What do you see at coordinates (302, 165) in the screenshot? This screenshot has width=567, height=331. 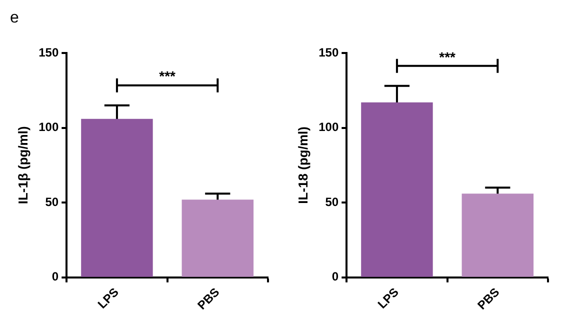 I see `y-axis-title: IL-18 (pg/ml)` at bounding box center [302, 165].